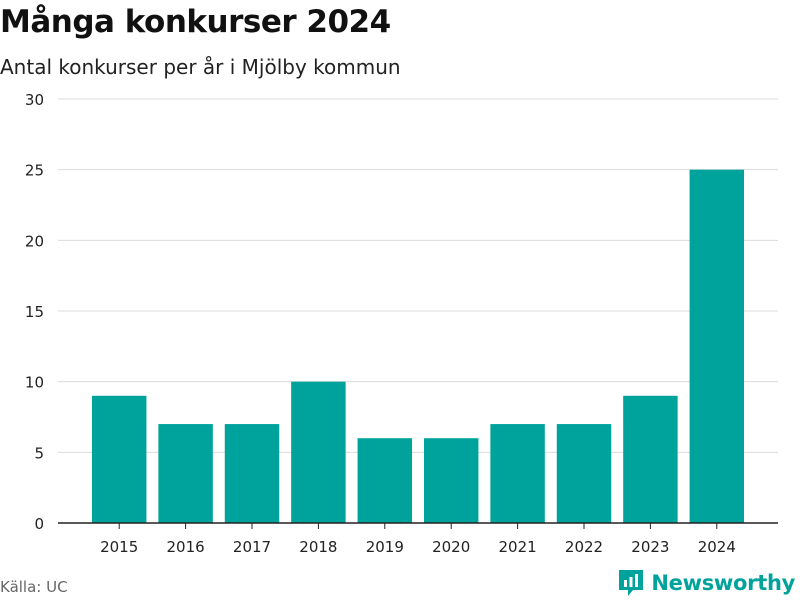 This screenshot has width=800, height=600. What do you see at coordinates (34, 241) in the screenshot?
I see `y-tick-label: 20` at bounding box center [34, 241].